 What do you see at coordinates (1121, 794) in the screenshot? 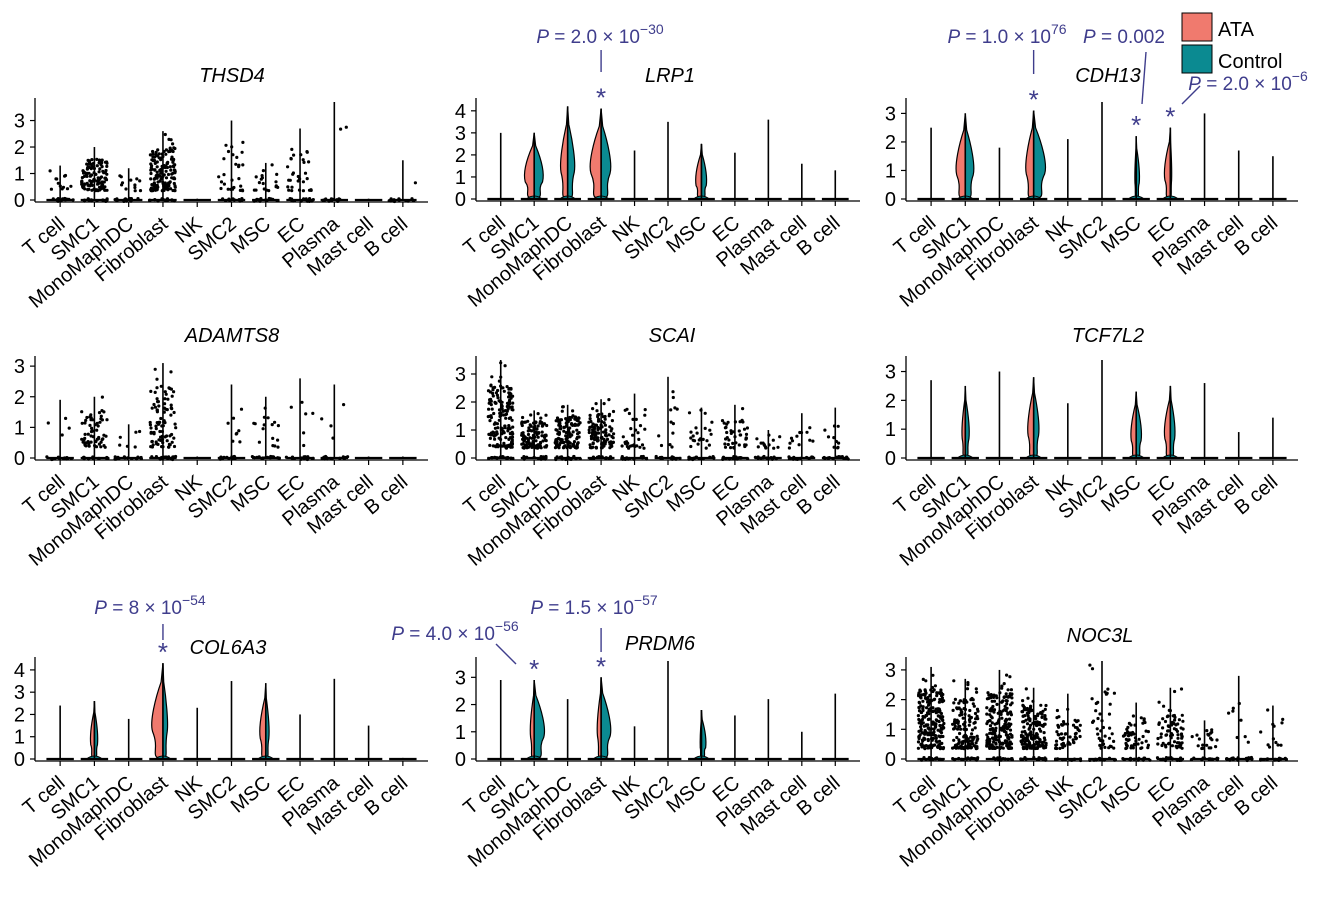
I see `x-tick-label: MSC` at bounding box center [1121, 794].